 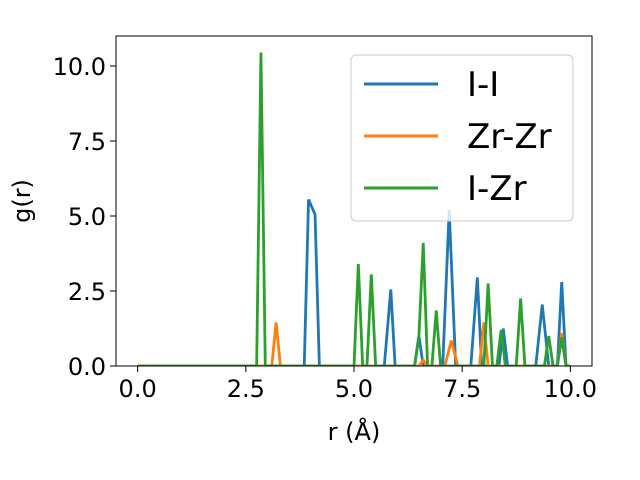 I want to click on y-tick-label: 7.5, so click(x=87, y=142).